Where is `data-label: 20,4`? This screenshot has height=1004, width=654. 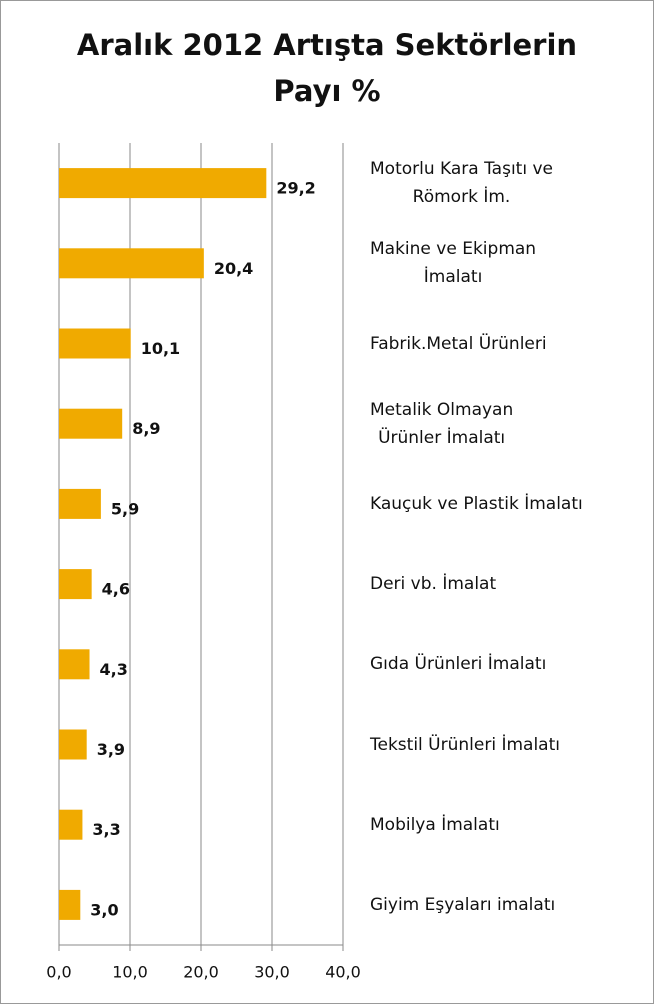 data-label: 20,4 is located at coordinates (233, 268).